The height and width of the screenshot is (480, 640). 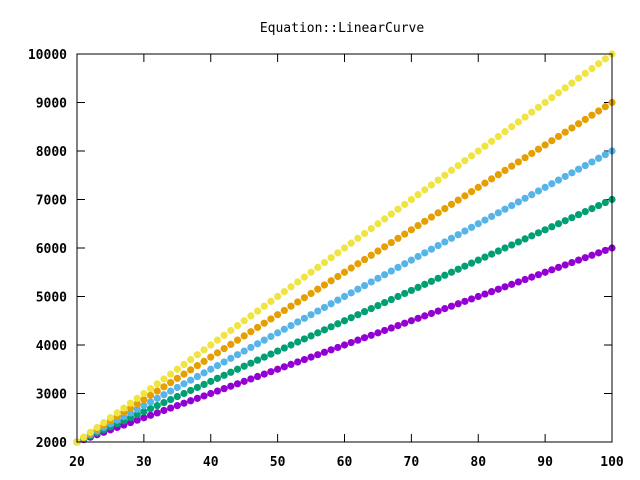 I want to click on x-tick-label: 50, so click(x=278, y=462).